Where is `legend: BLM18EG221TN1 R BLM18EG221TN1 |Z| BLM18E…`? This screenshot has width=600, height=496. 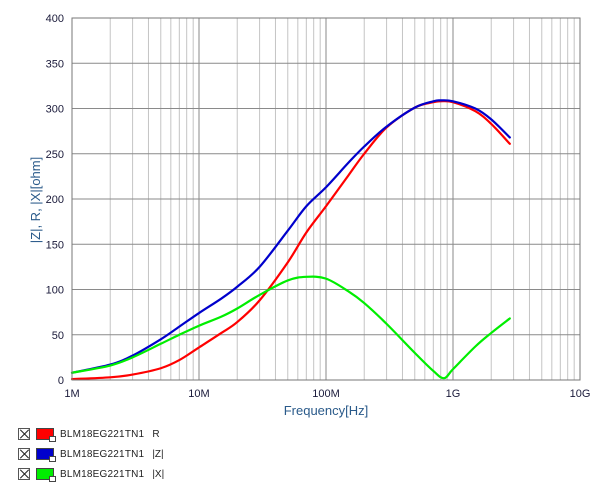
legend: BLM18EG221TN1 R BLM18EG221TN1 |Z| BLM18E… is located at coordinates (298, 454).